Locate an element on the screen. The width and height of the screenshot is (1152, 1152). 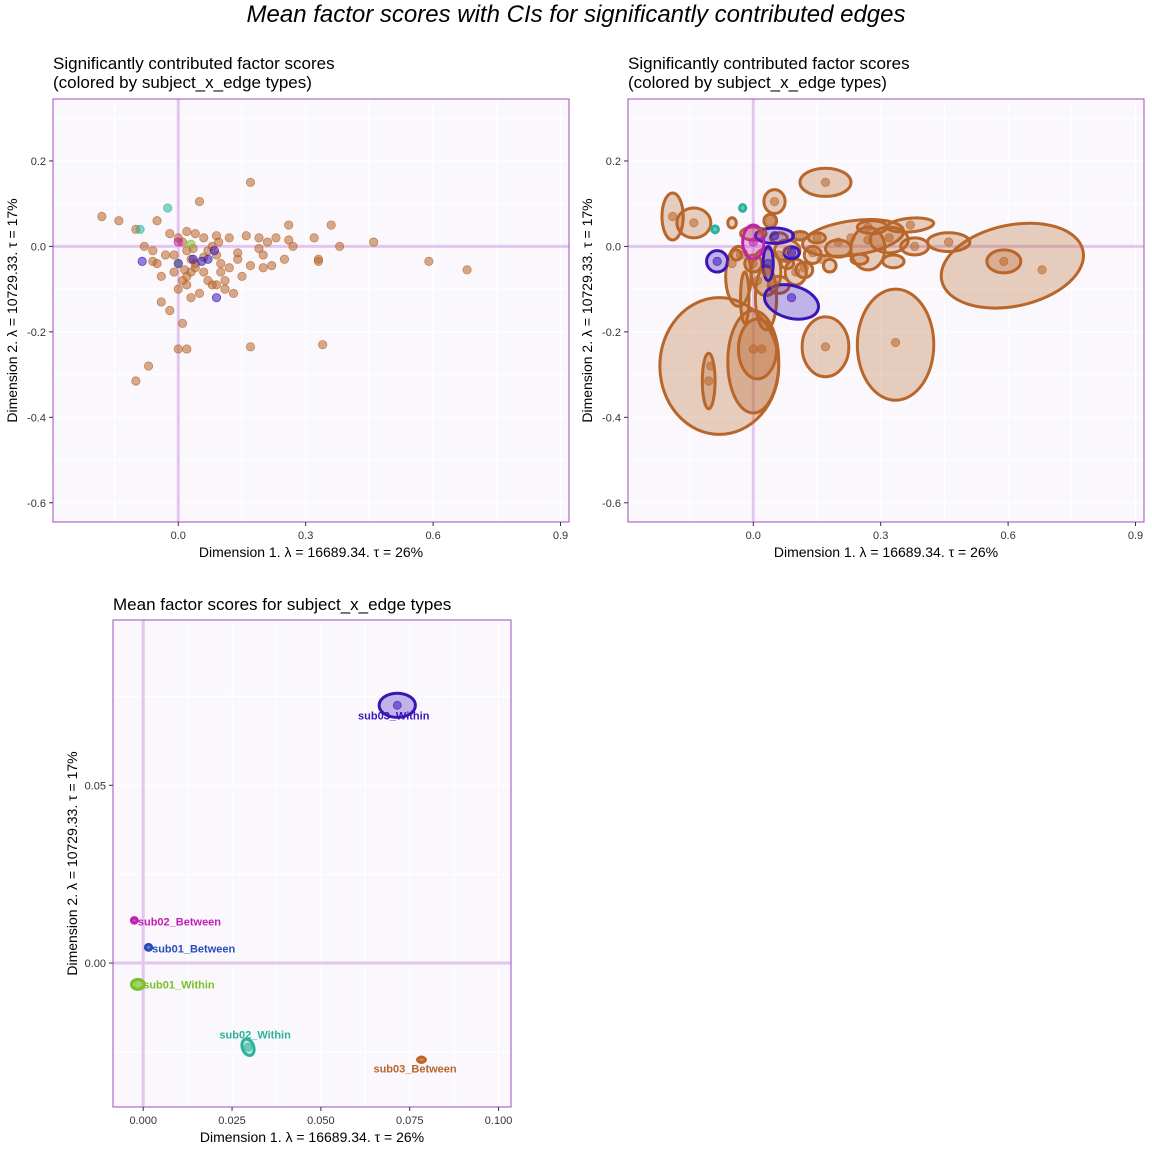
data-point-sub01_Within is located at coordinates (138, 984).